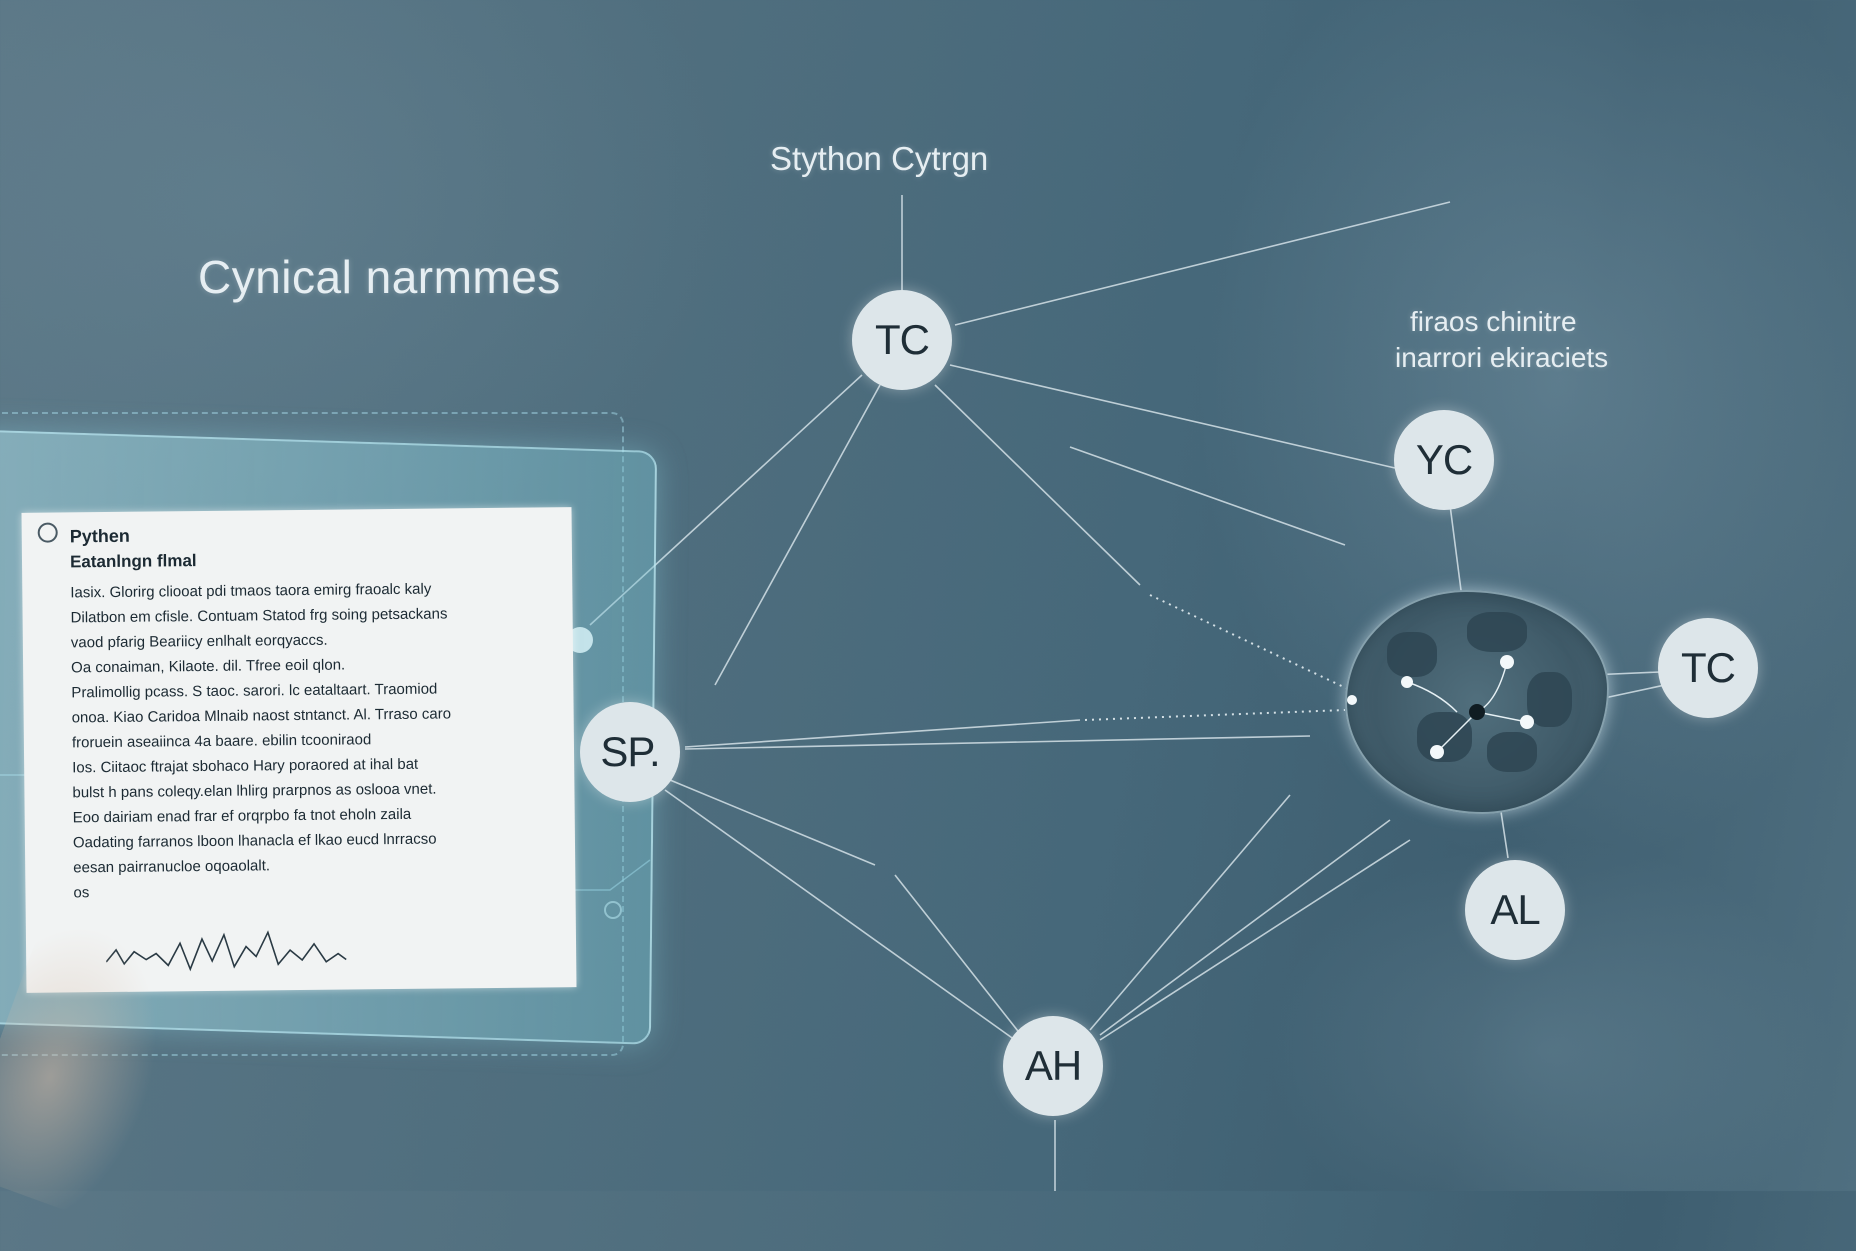 This screenshot has height=1251, width=1856. Describe the element at coordinates (133, 561) in the screenshot. I see `doc-subtitle: Eatanlngn flmal` at that location.